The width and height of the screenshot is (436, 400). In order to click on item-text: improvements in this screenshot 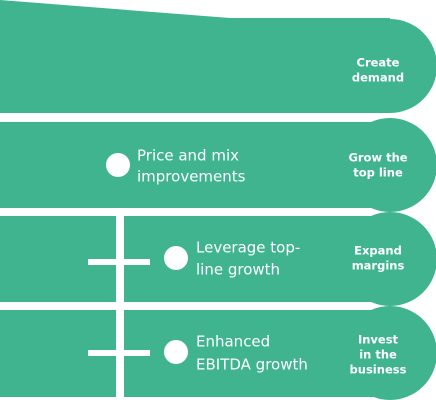, I will do `click(191, 177)`.